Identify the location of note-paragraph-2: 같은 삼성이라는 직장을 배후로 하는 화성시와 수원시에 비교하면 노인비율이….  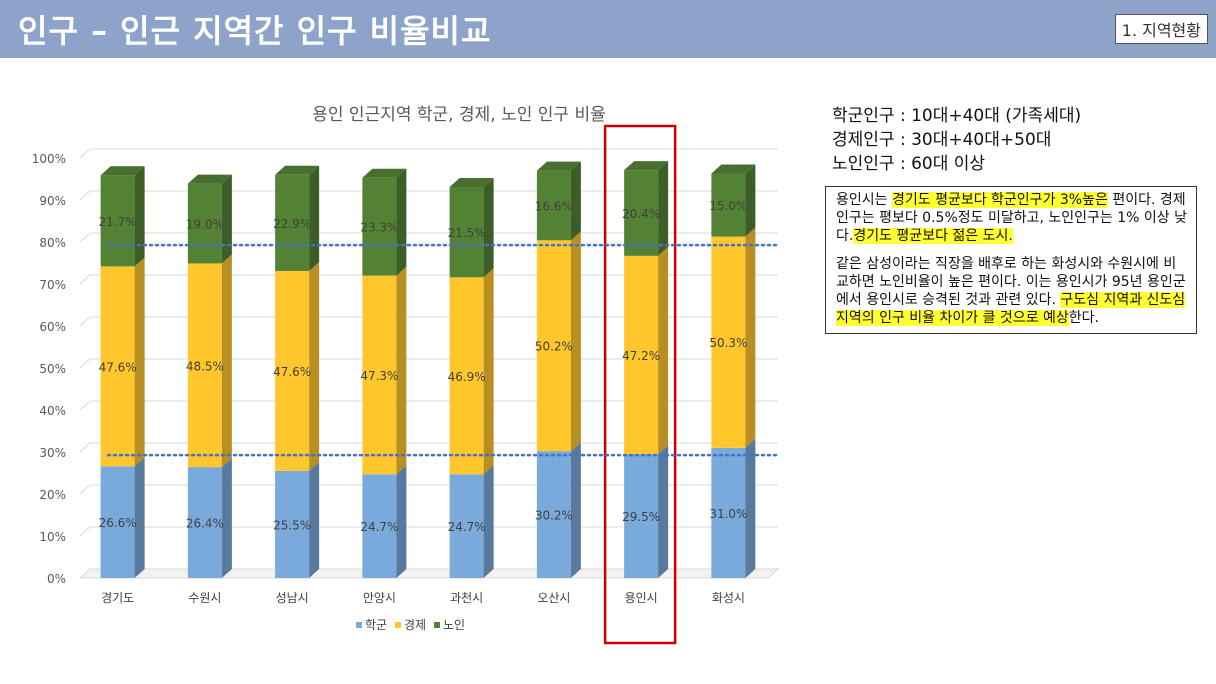
(1012, 291).